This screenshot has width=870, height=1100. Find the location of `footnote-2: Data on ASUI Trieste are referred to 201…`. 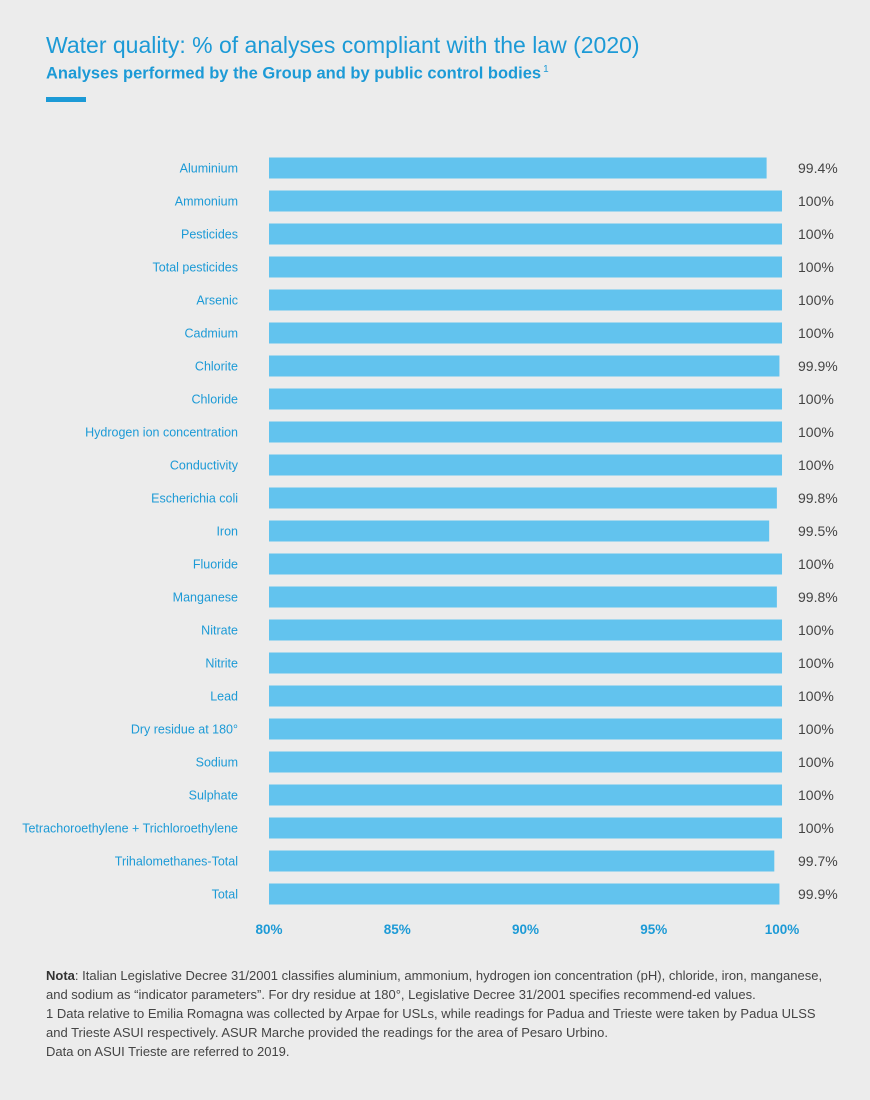

footnote-2: Data on ASUI Trieste are referred to 201… is located at coordinates (168, 1051).